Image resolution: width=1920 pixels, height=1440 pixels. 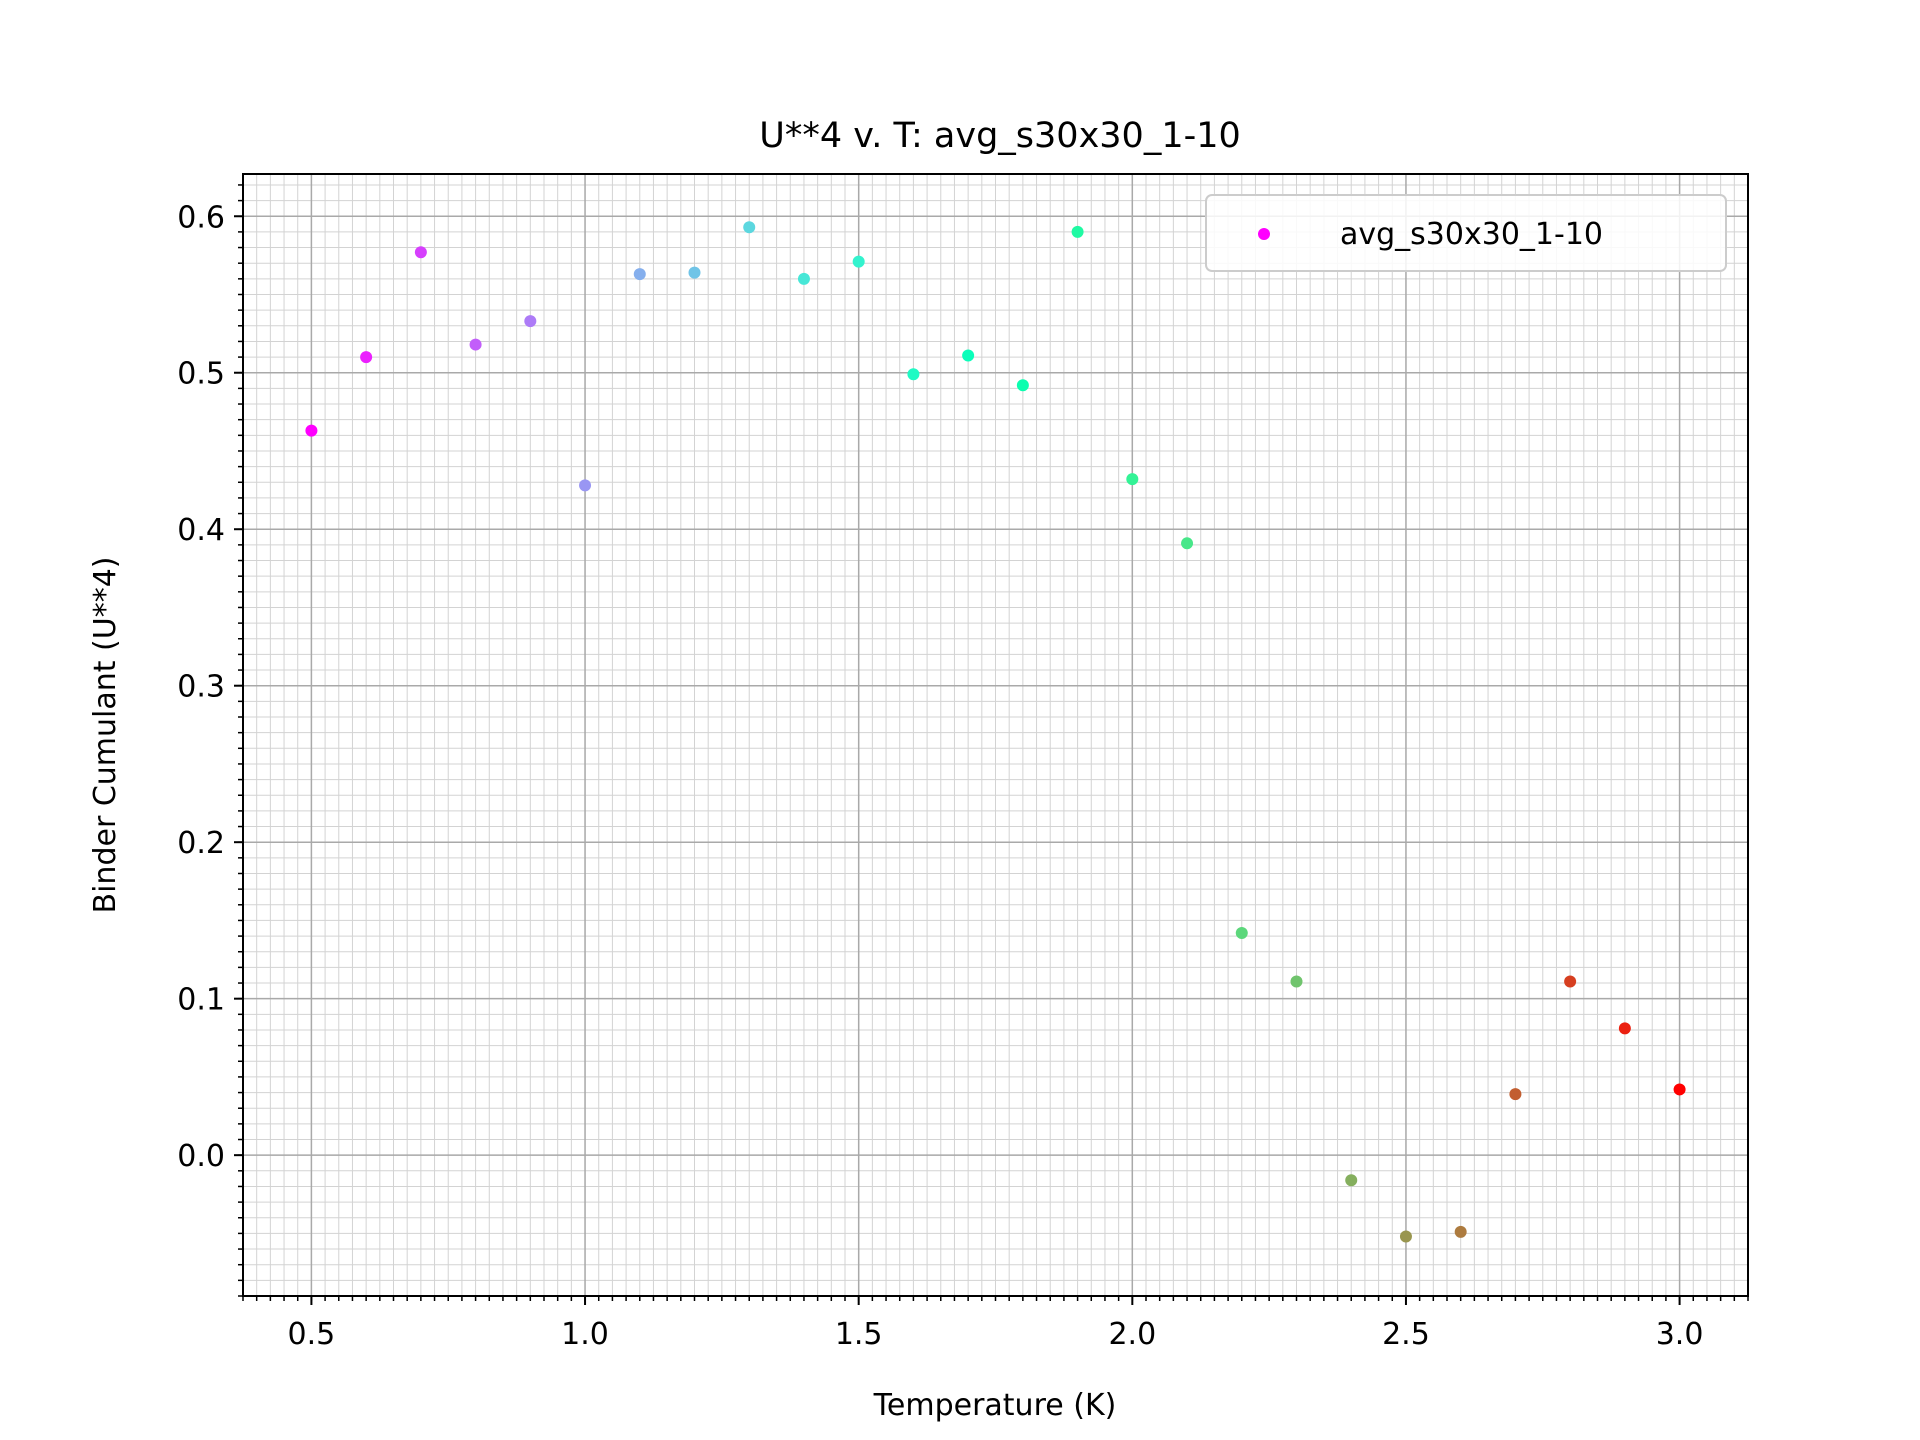 I want to click on x-tick-label: 0.5, so click(x=312, y=1334).